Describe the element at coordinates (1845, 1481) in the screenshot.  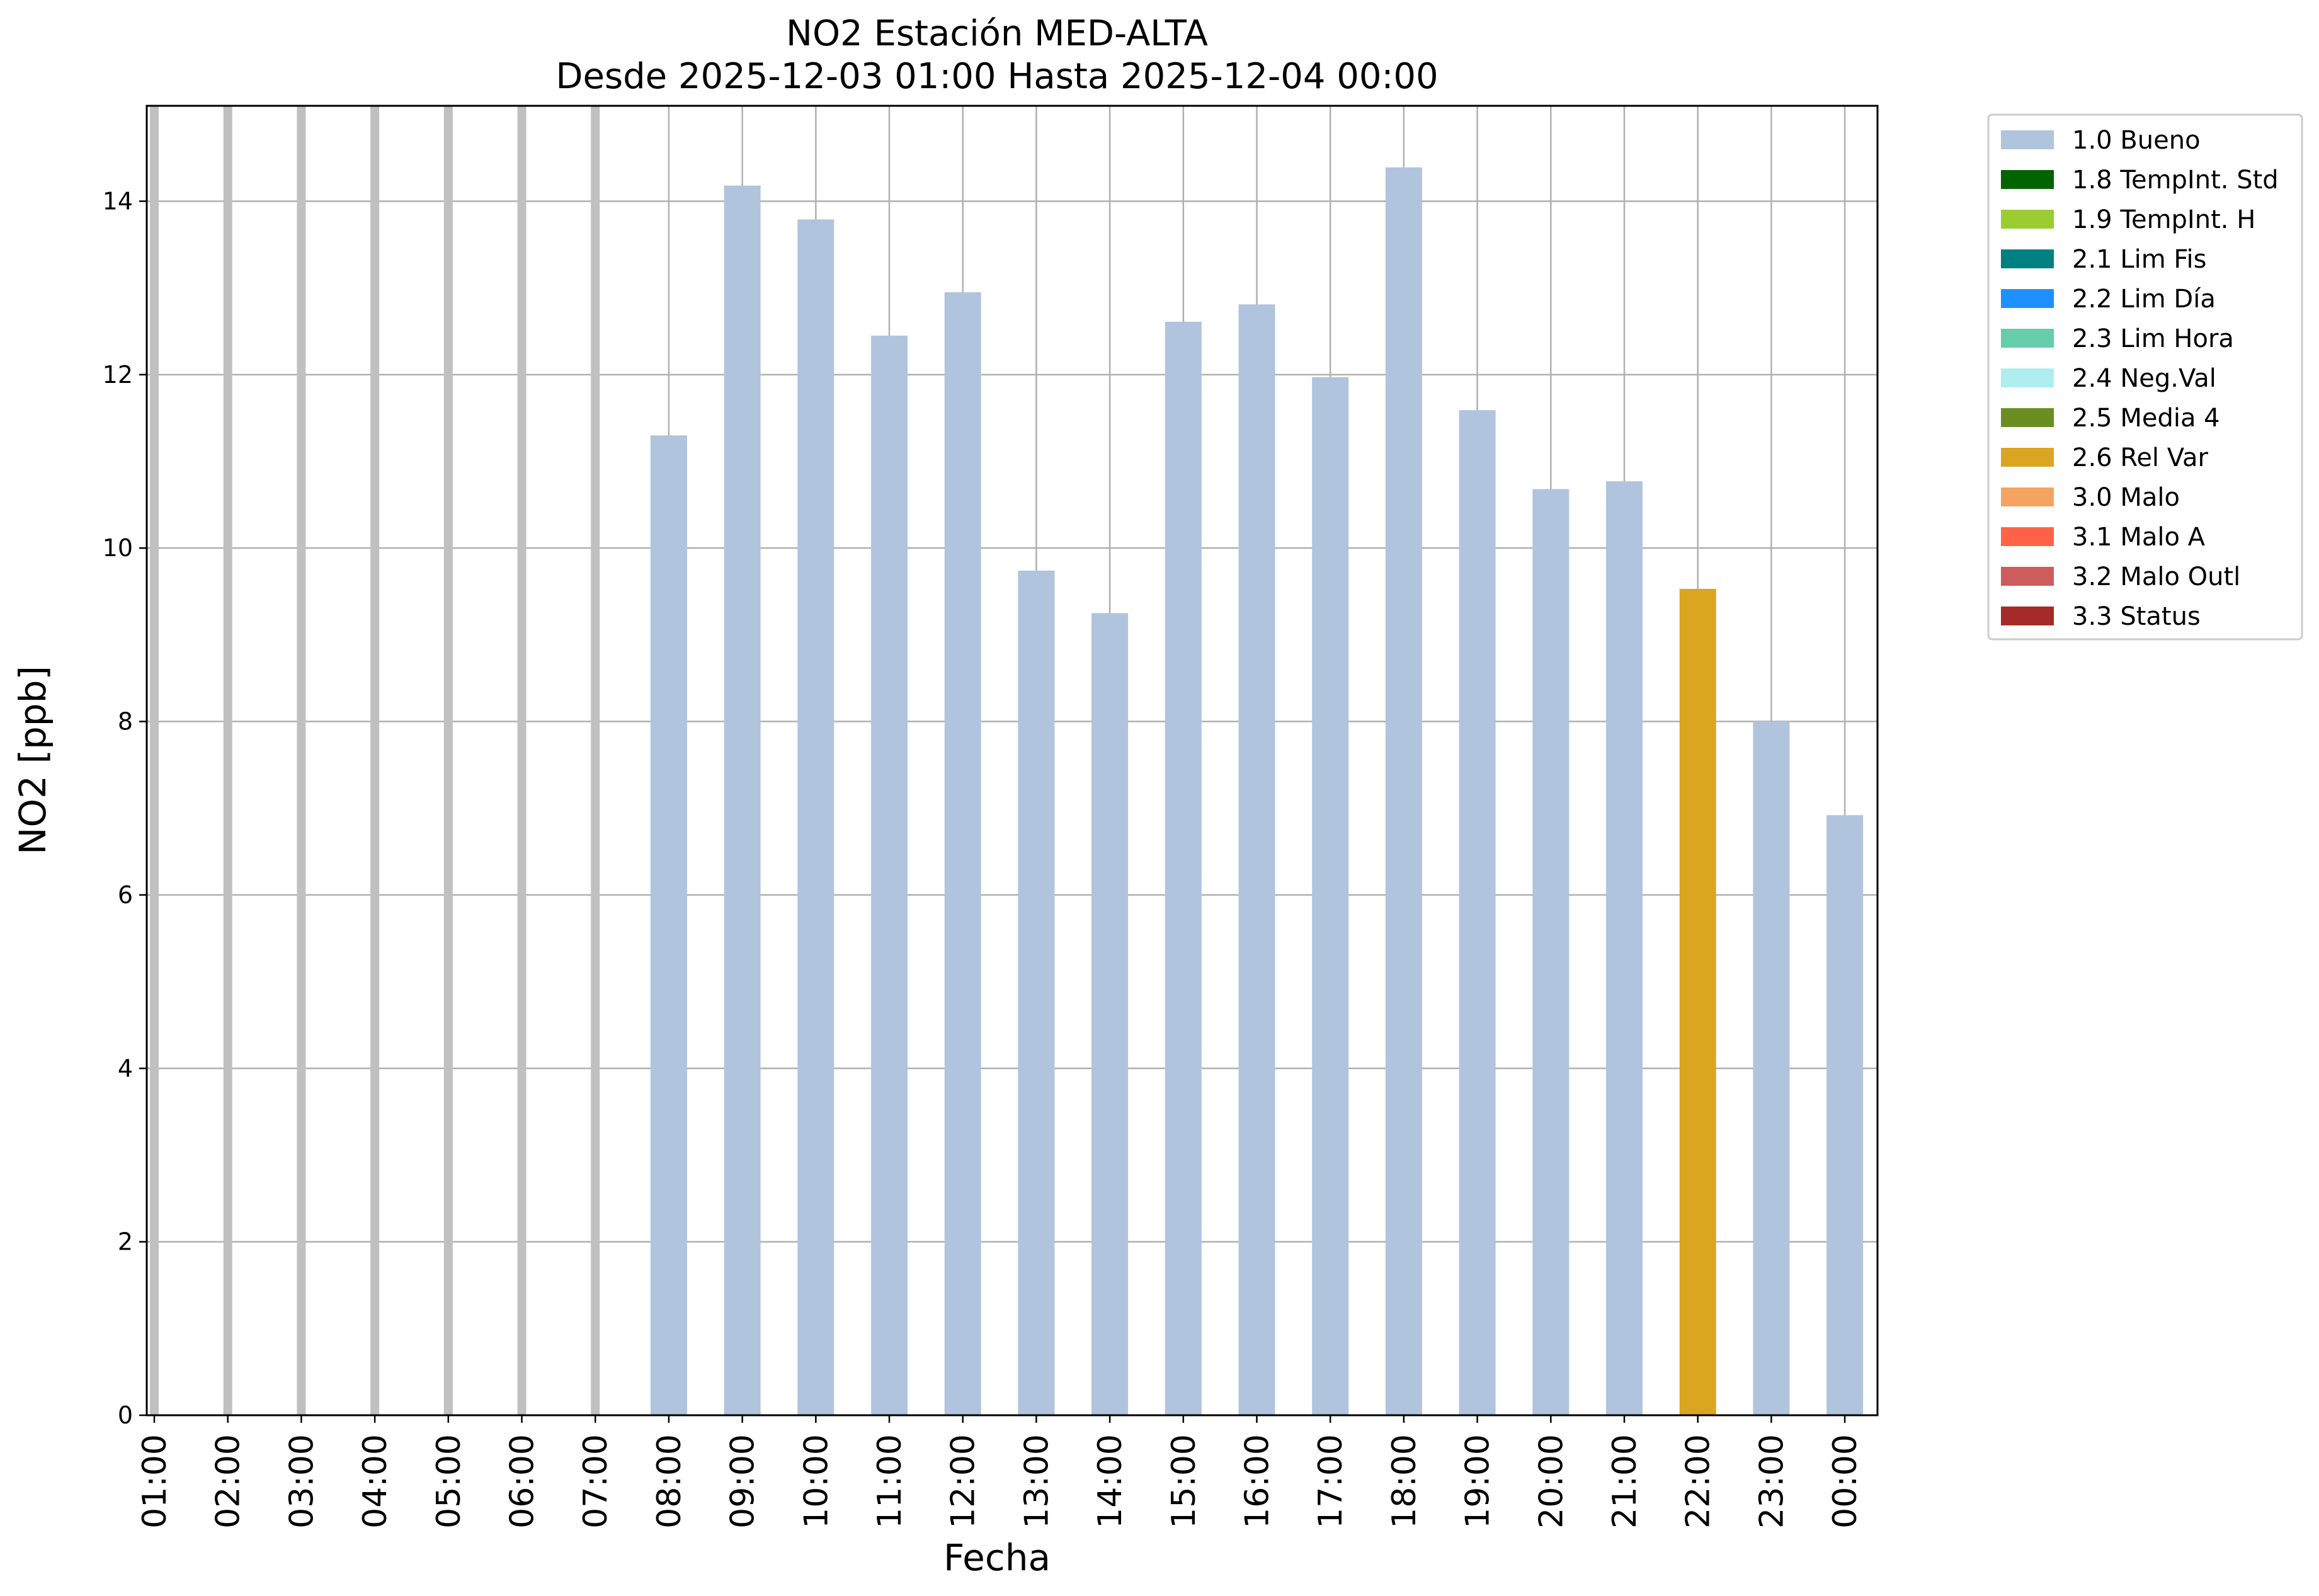
I see `x-tick-label: 00:00` at that location.